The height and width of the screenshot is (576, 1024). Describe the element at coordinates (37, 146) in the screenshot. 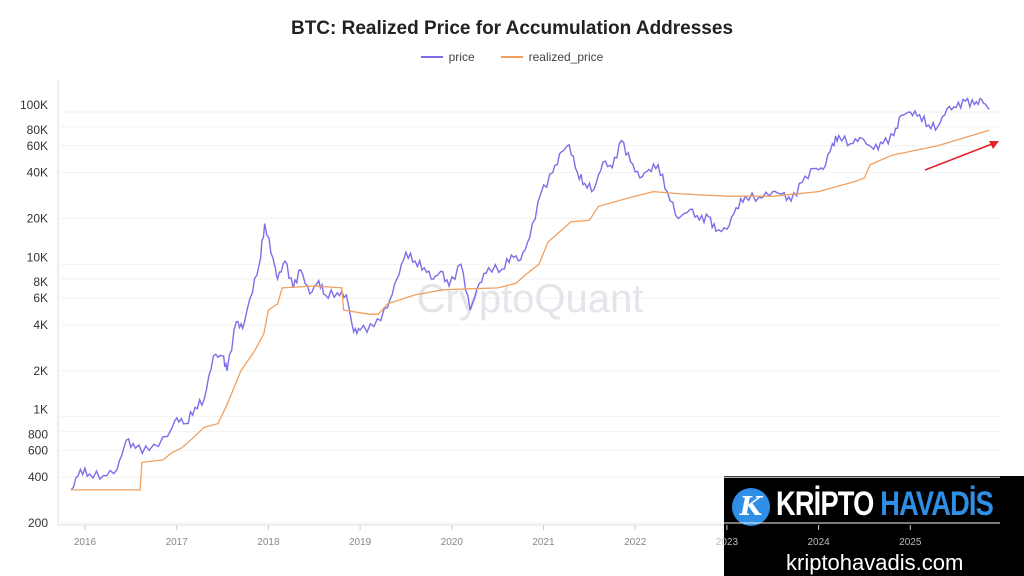

I see `y-tick-label: 60K` at that location.